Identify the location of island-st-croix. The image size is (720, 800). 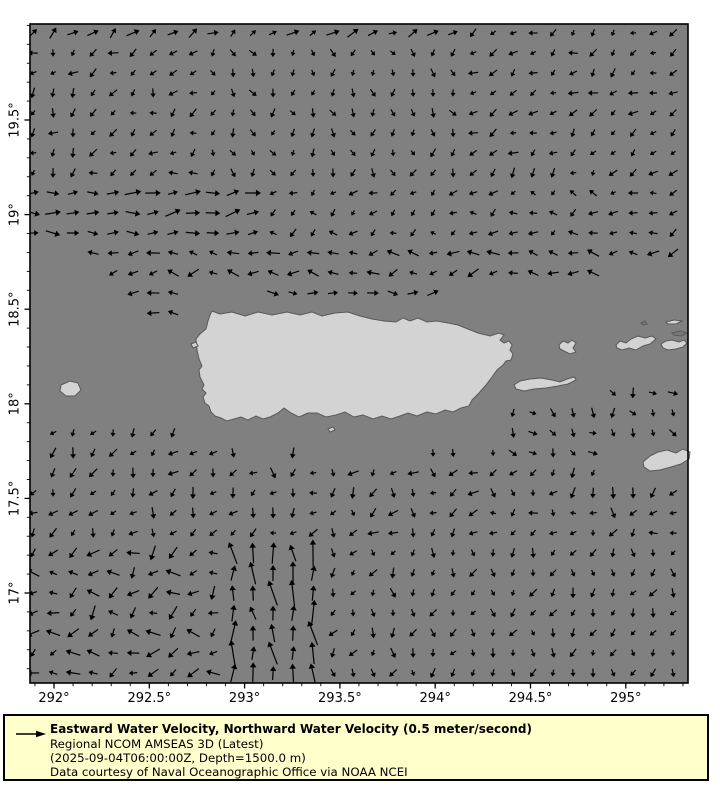
(666, 460).